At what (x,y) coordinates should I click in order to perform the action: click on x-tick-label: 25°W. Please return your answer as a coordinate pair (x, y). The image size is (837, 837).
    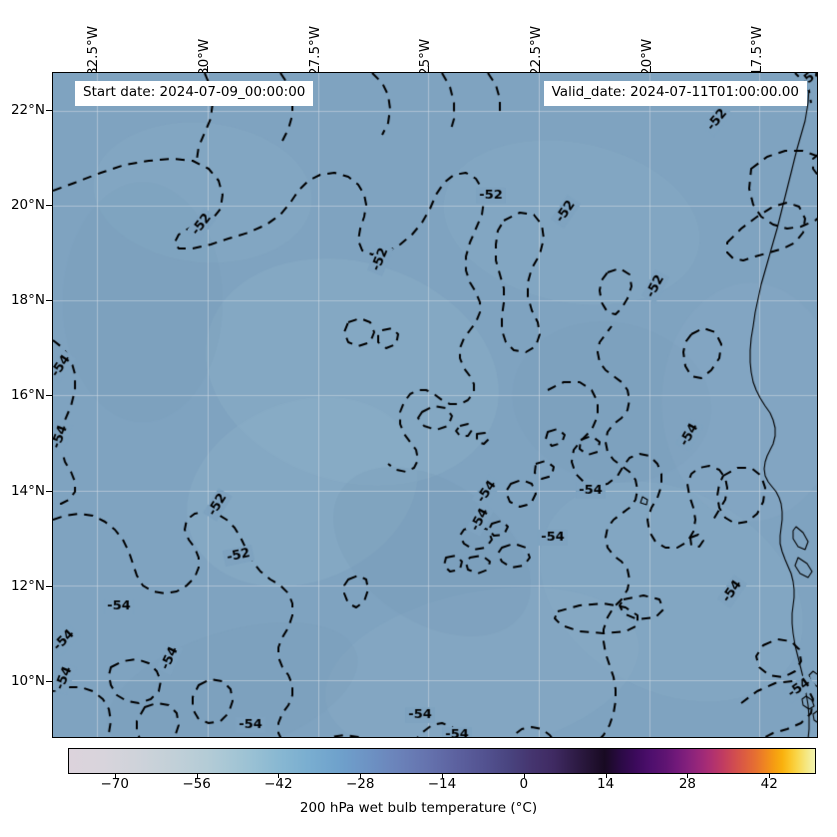
    Looking at the image, I should click on (425, 57).